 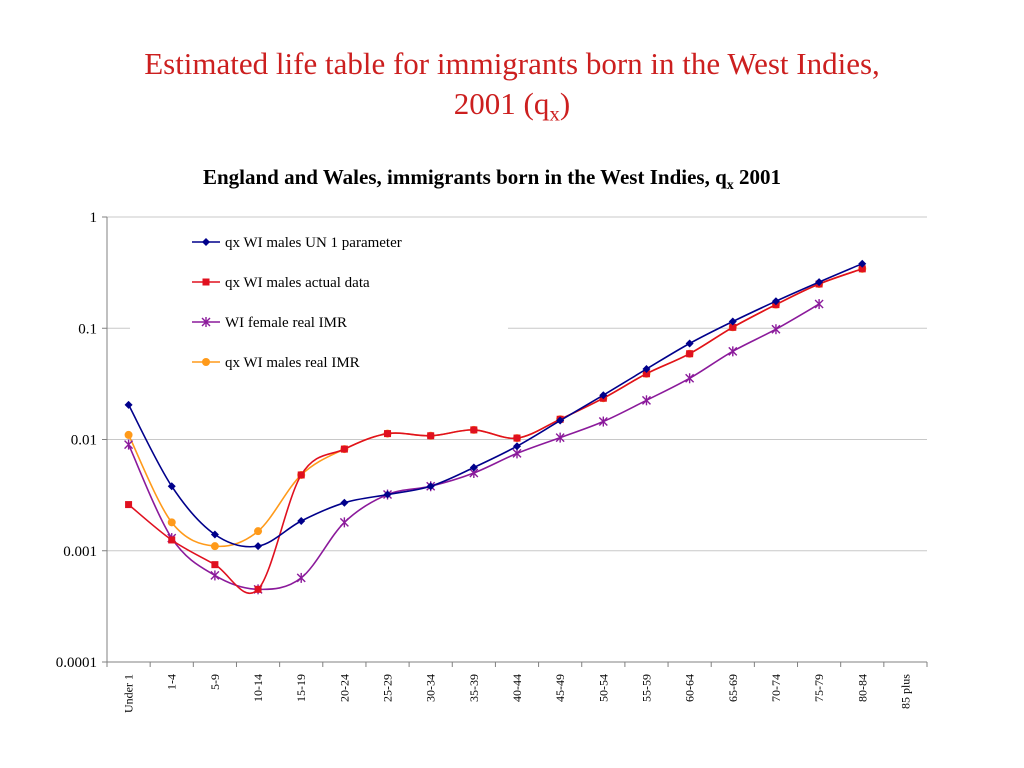 I want to click on legend-label: qx WI males actual data, so click(x=297, y=283).